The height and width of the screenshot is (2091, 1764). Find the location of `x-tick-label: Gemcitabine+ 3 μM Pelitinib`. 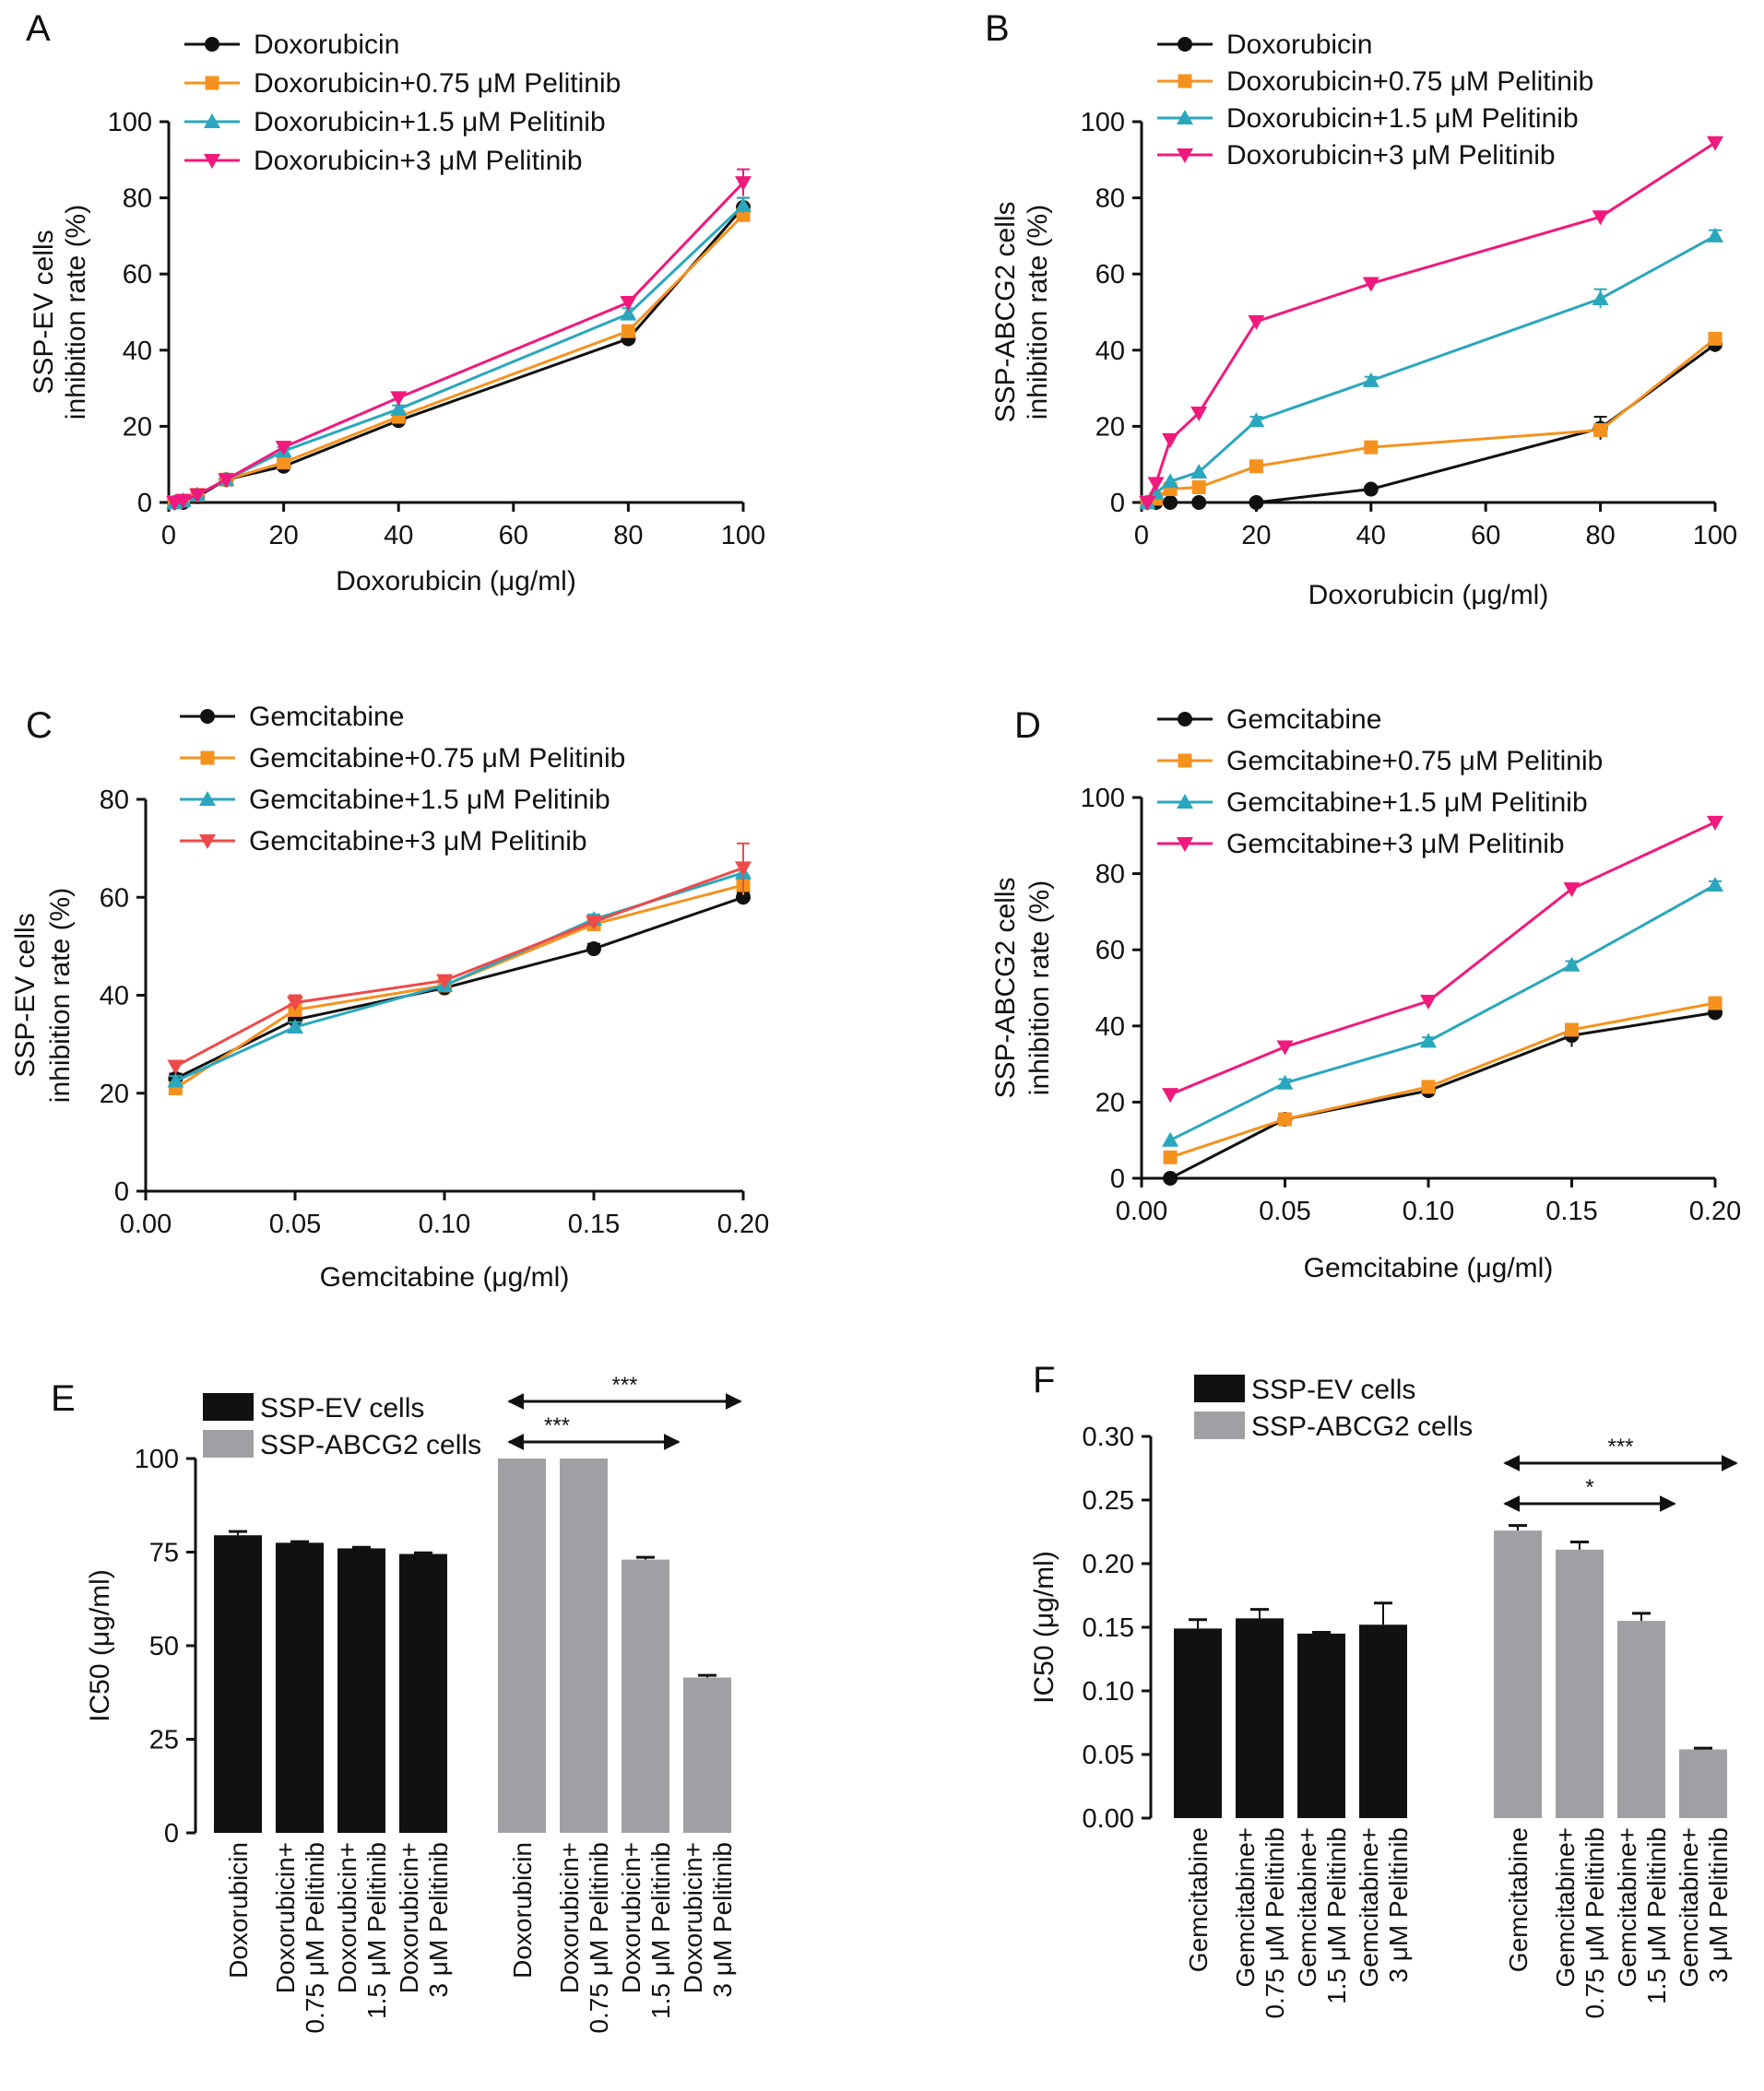

x-tick-label: Gemcitabine+ 3 μM Pelitinib is located at coordinates (1704, 1907).